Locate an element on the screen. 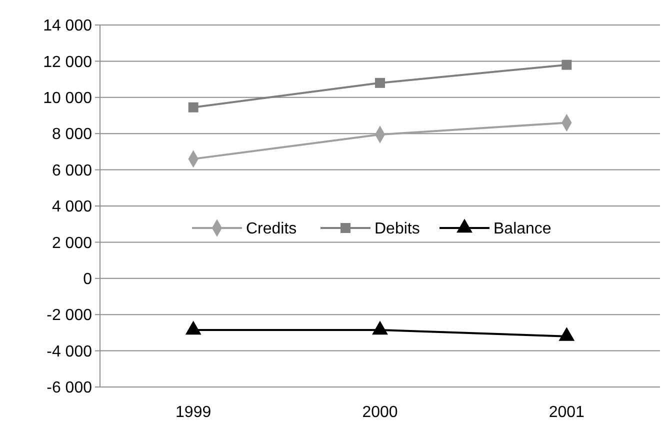 The width and height of the screenshot is (668, 434). y-tick-label: 10 000 is located at coordinates (67, 98).